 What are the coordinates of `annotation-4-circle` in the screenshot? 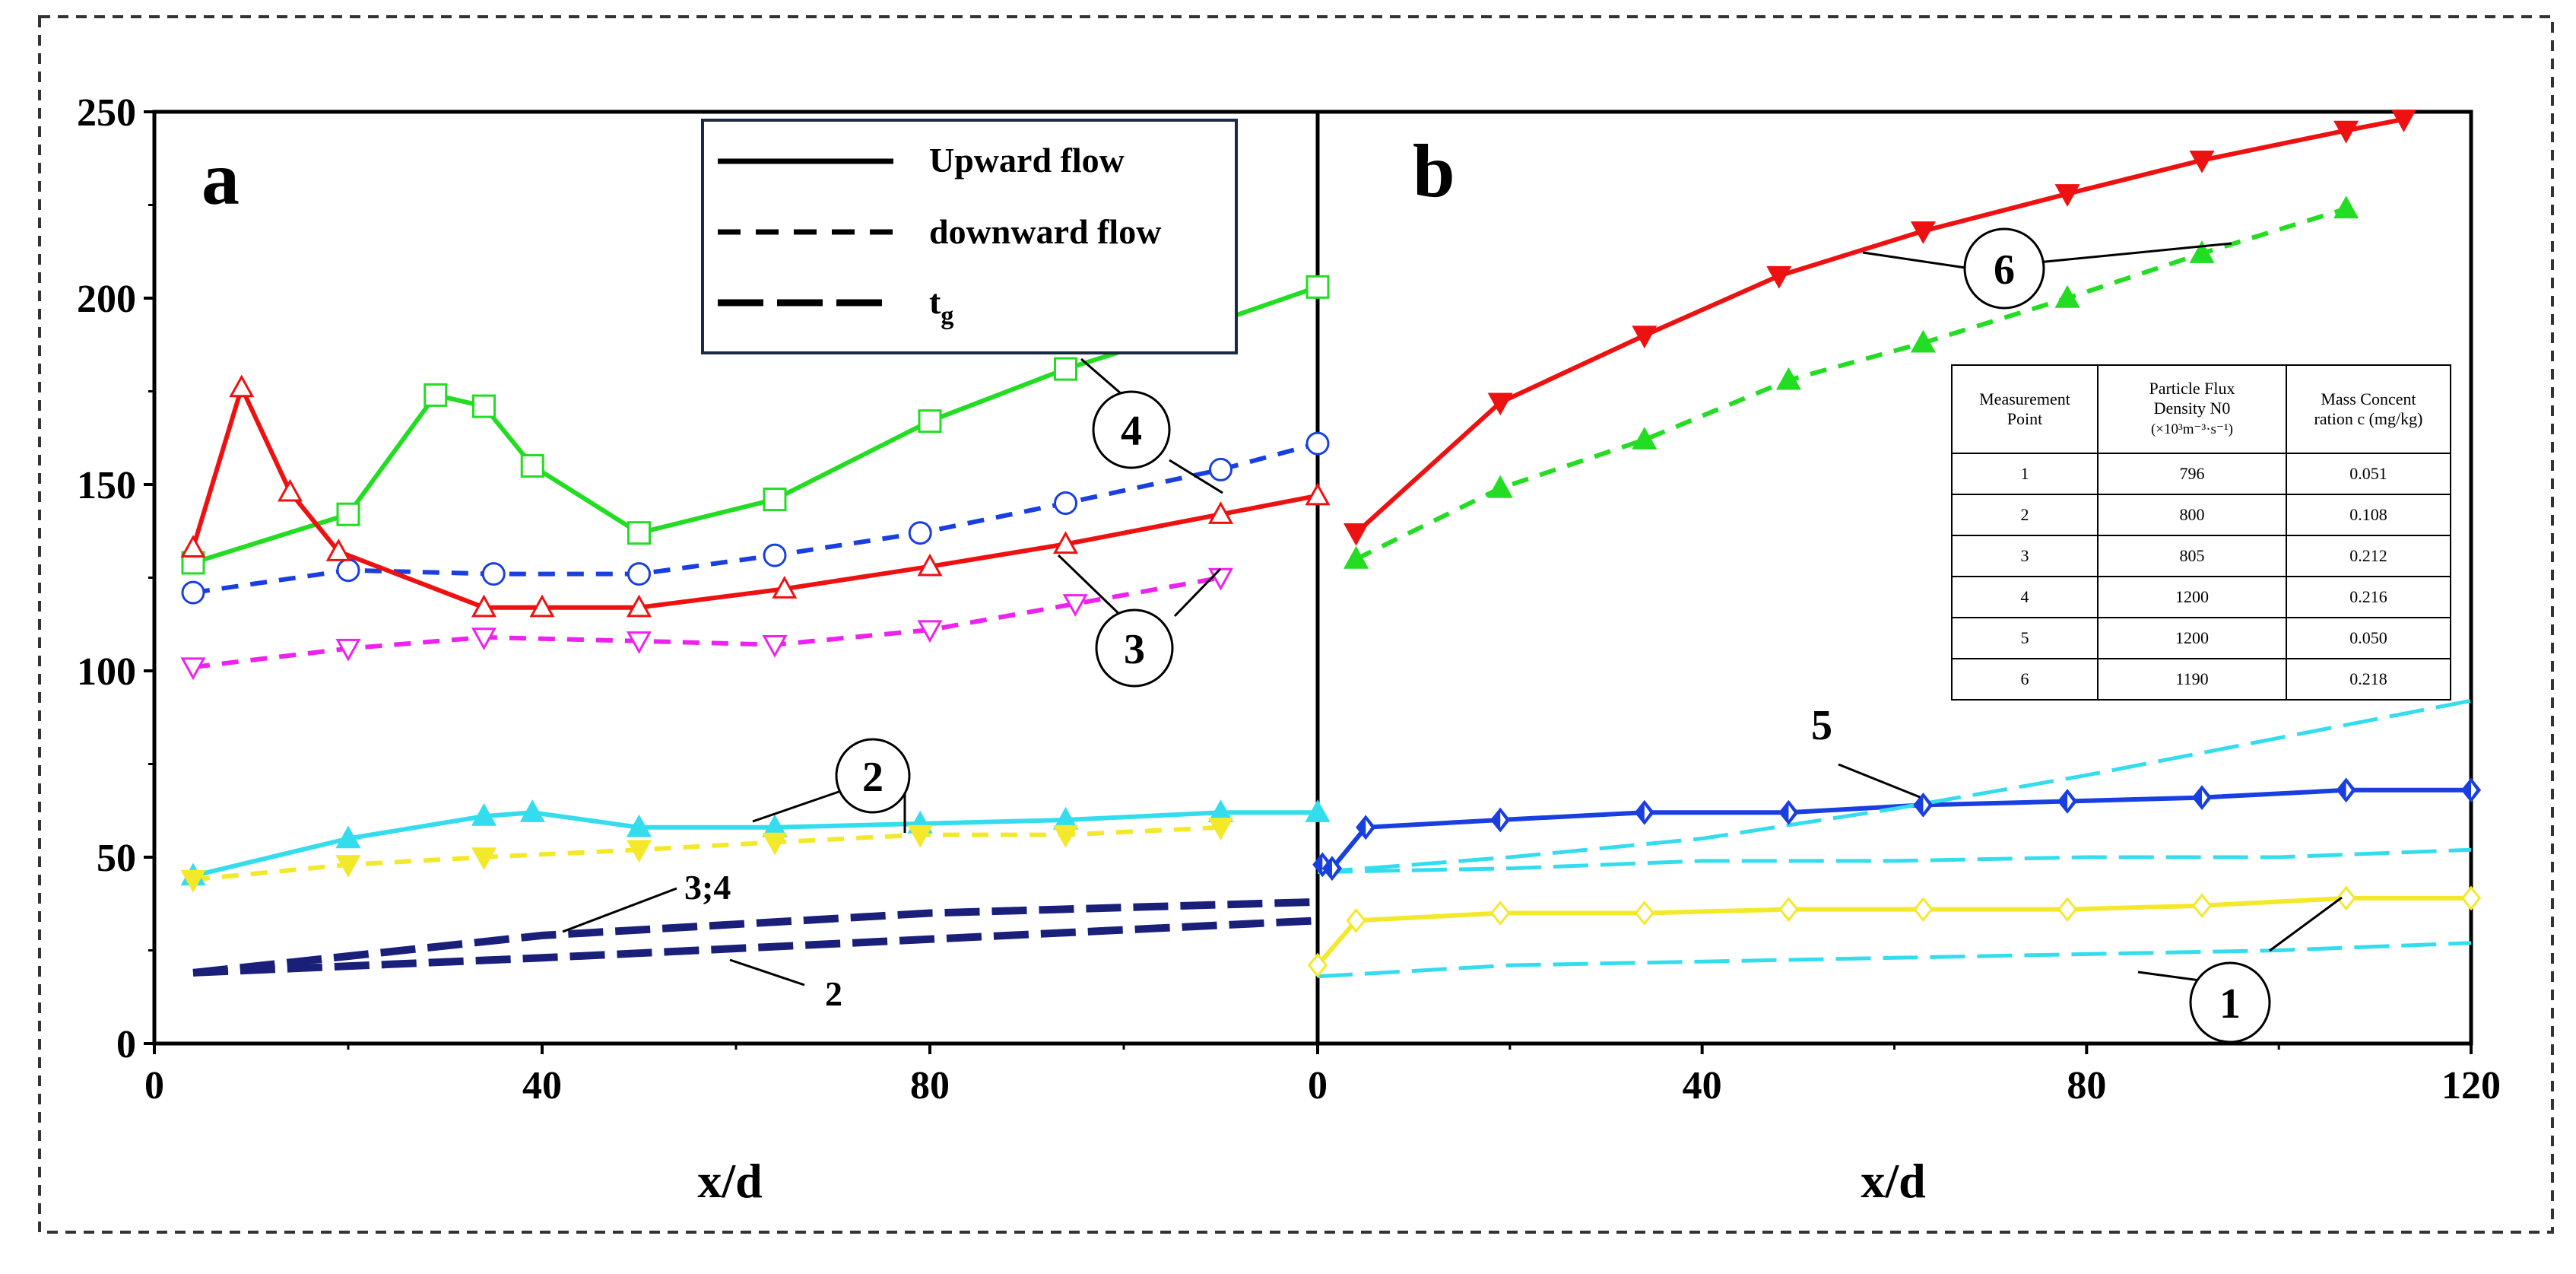 It's located at (1132, 429).